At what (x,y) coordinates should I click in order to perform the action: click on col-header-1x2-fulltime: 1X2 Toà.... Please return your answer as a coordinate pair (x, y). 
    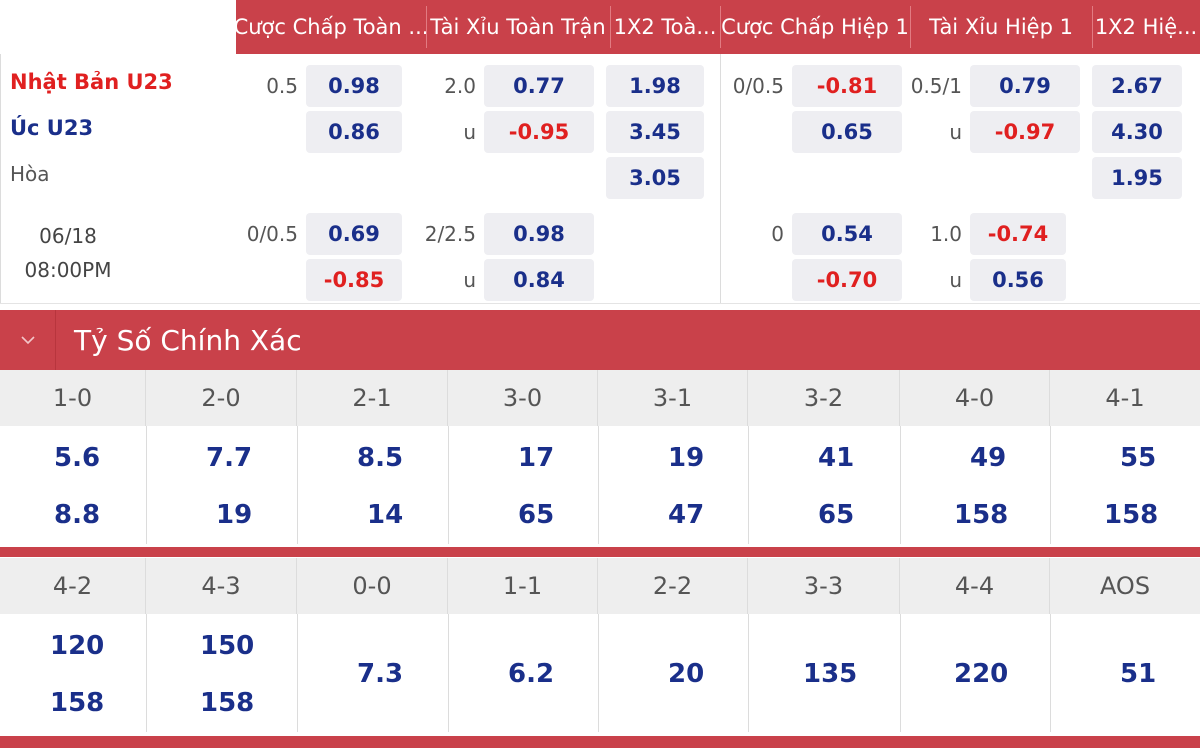
    Looking at the image, I should click on (665, 27).